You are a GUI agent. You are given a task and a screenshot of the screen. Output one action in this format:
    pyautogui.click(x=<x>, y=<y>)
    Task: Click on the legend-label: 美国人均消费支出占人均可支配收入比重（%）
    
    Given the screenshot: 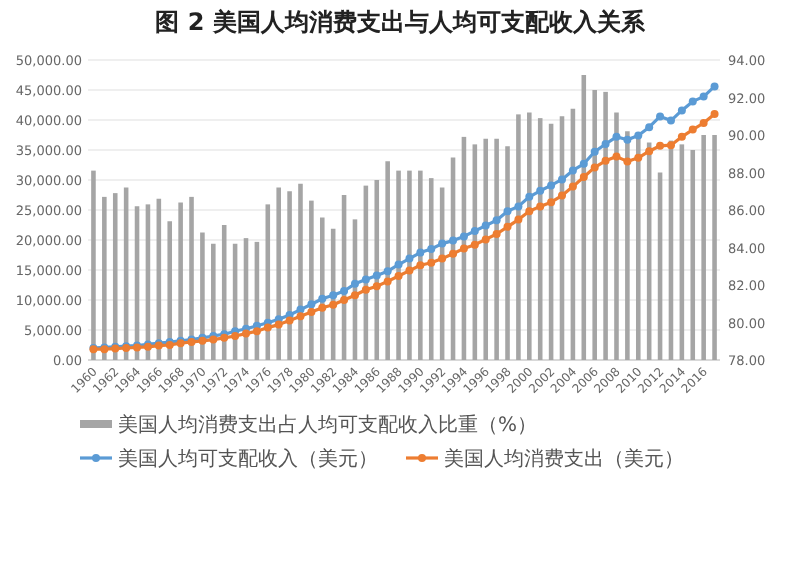 What is the action you would take?
    pyautogui.click(x=328, y=425)
    